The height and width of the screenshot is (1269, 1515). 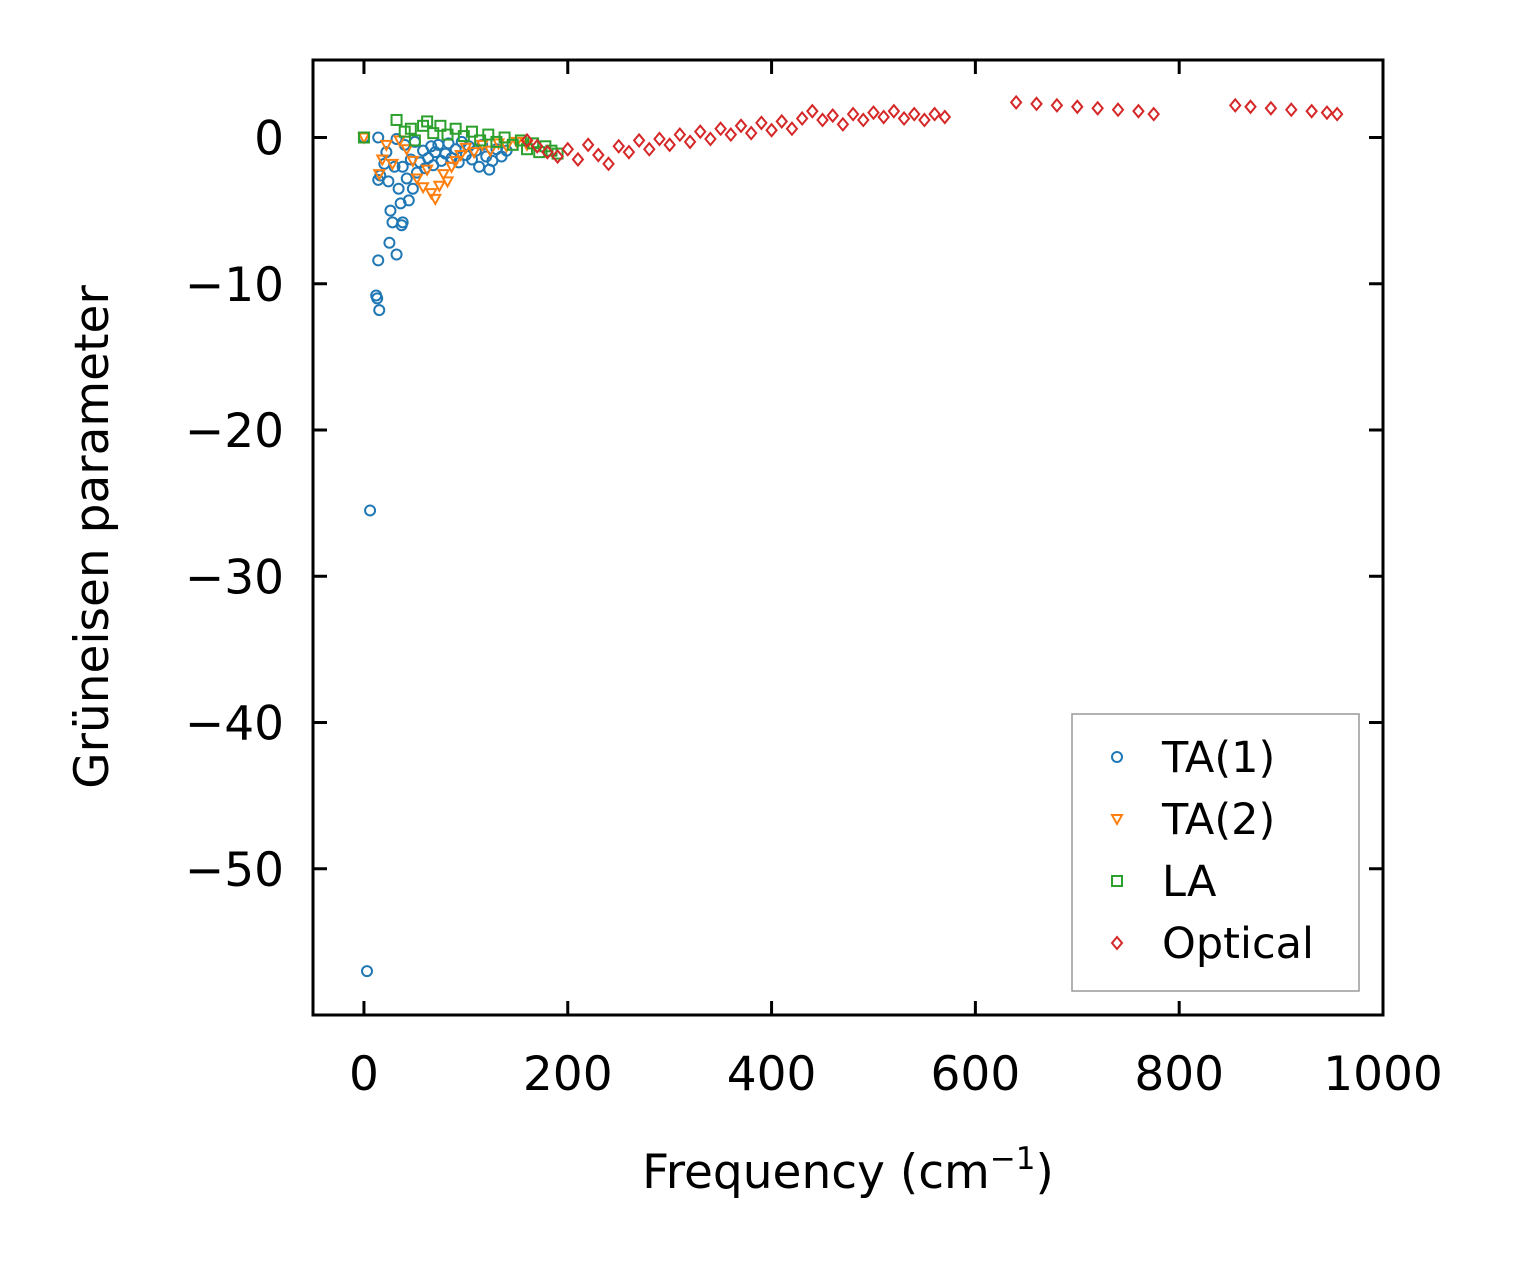 What do you see at coordinates (234, 577) in the screenshot?
I see `y-tick-label: −30` at bounding box center [234, 577].